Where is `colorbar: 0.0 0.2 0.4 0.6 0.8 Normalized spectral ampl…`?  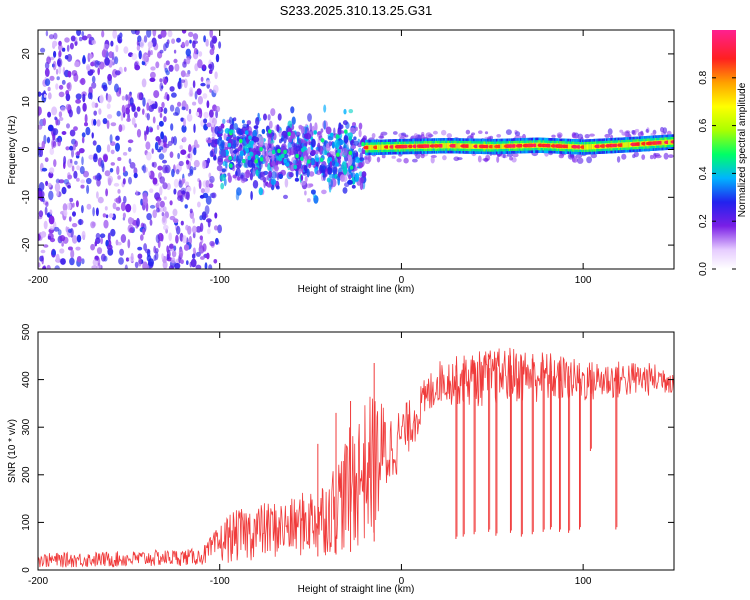
colorbar: 0.0 0.2 0.4 0.6 0.8 Normalized spectral ampl… is located at coordinates (723, 153).